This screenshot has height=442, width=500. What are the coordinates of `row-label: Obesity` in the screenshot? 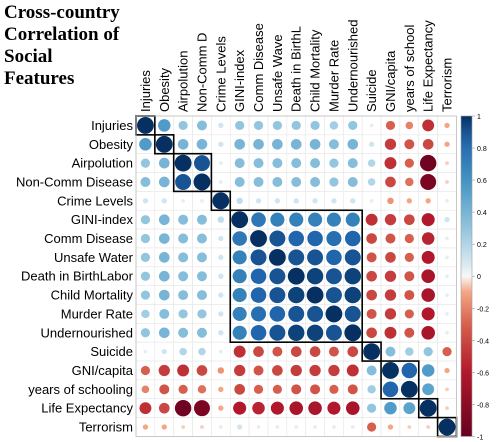 It's located at (111, 144).